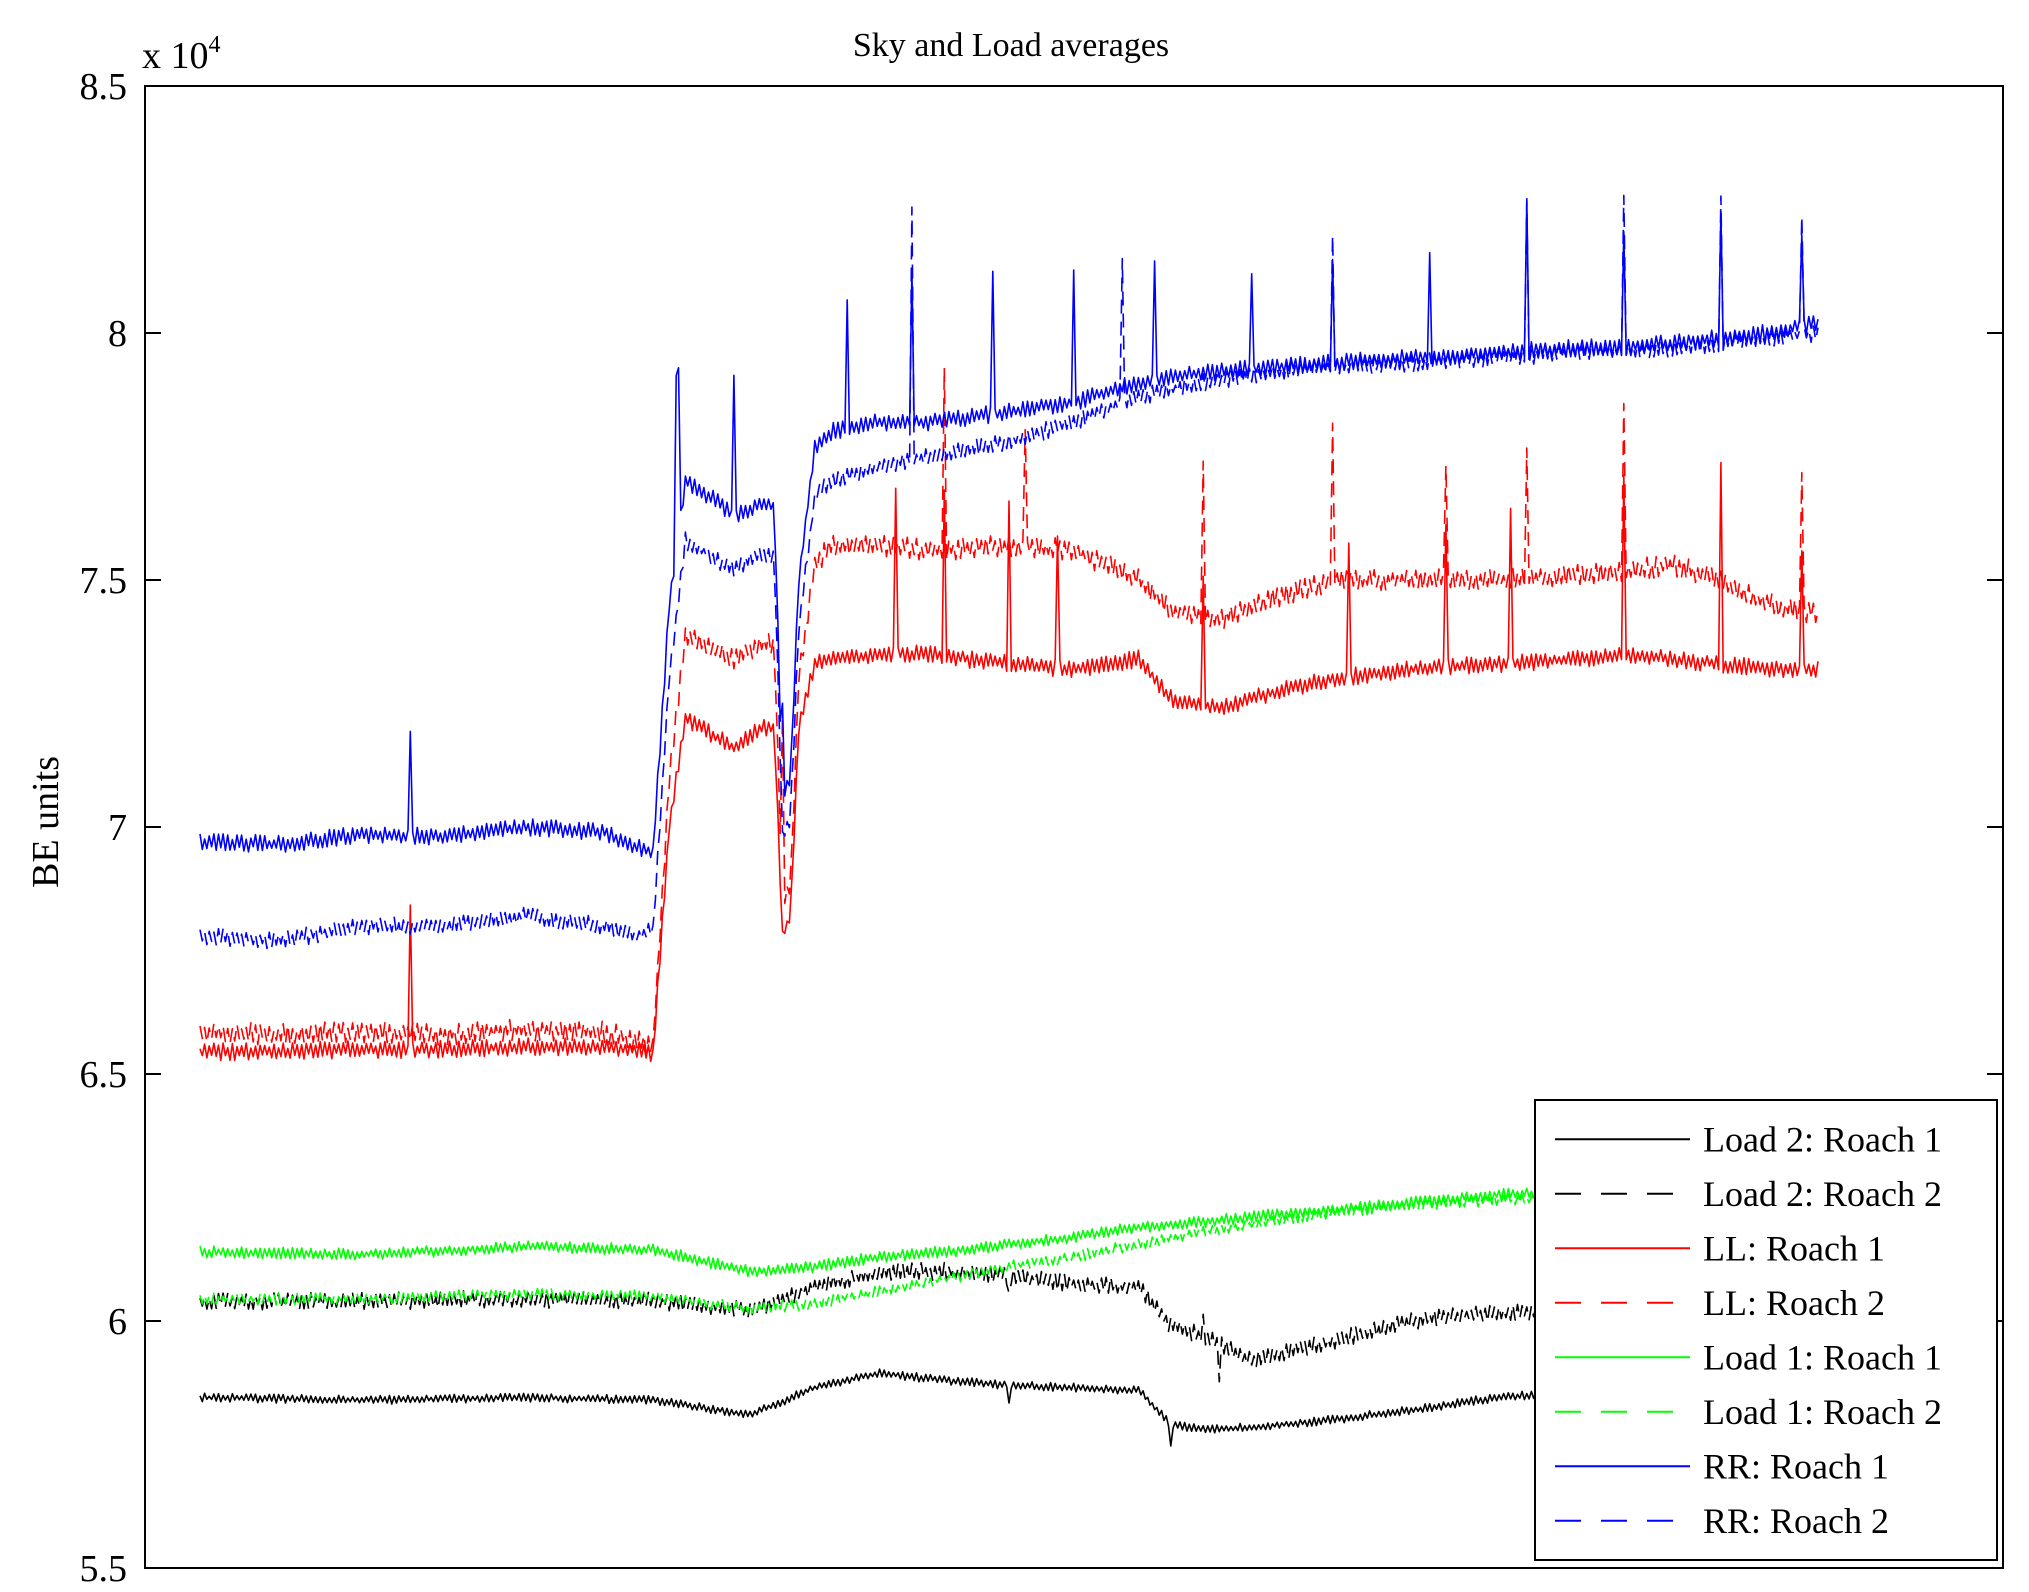  Describe the element at coordinates (104, 1569) in the screenshot. I see `y-tick-label: 5.5` at that location.